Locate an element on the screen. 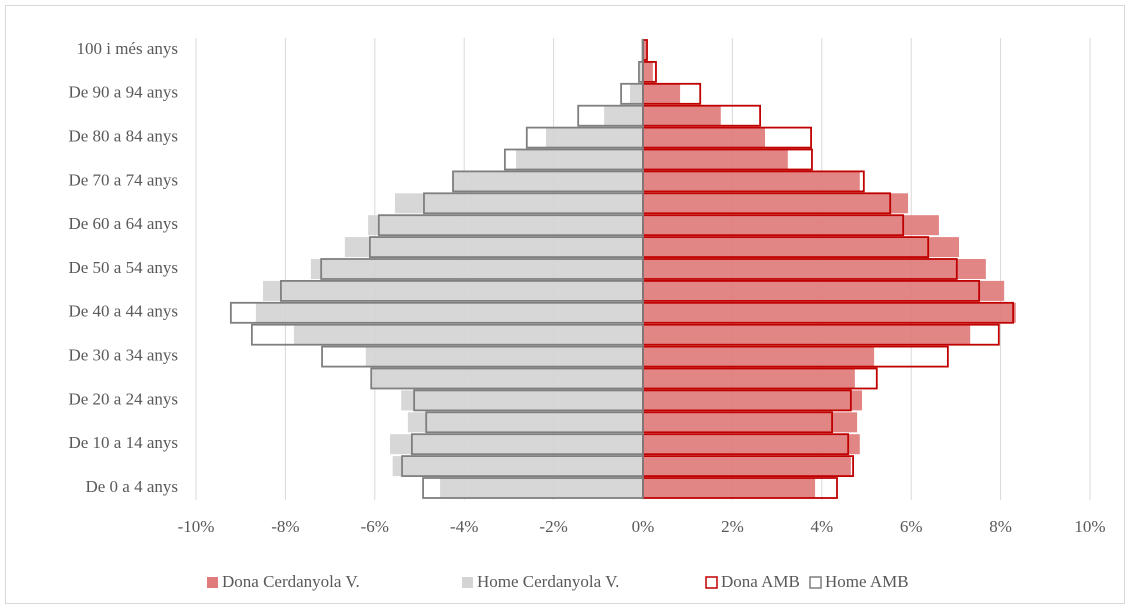  legend-label: Dona AMB is located at coordinates (760, 581).